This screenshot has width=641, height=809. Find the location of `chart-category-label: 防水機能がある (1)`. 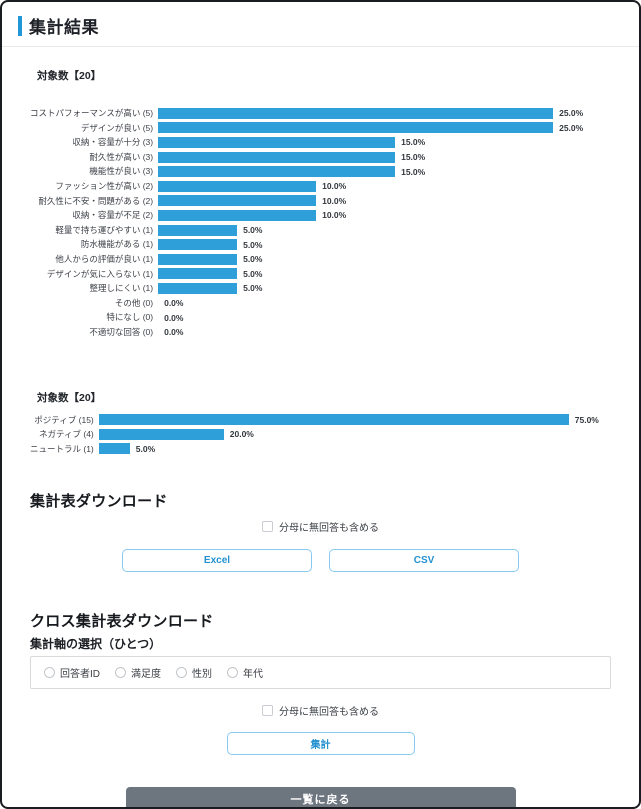

chart-category-label: 防水機能がある (1) is located at coordinates (117, 244).